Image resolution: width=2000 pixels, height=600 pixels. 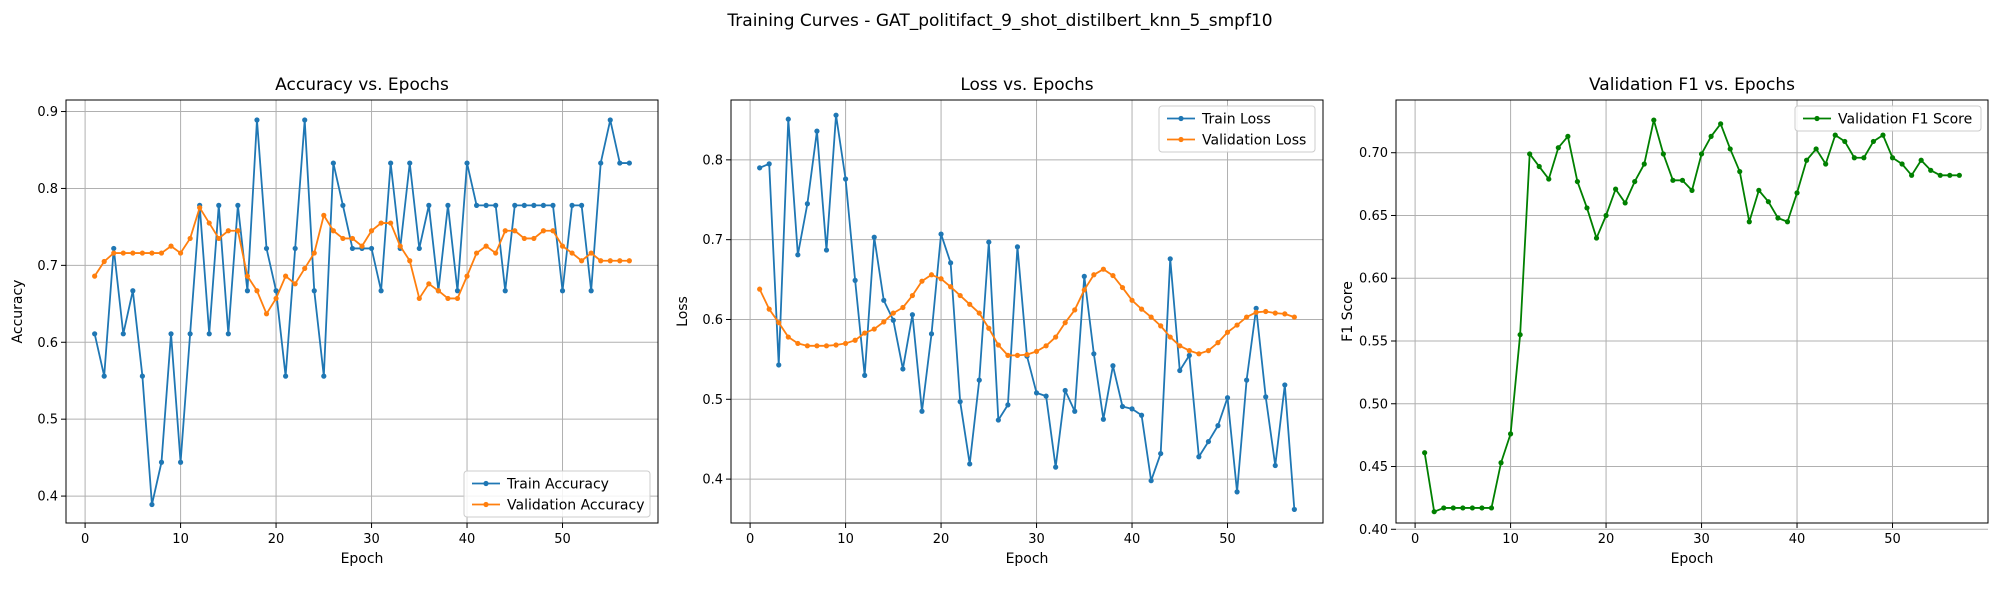 I want to click on y-tick-label: 0.8, so click(x=712, y=160).